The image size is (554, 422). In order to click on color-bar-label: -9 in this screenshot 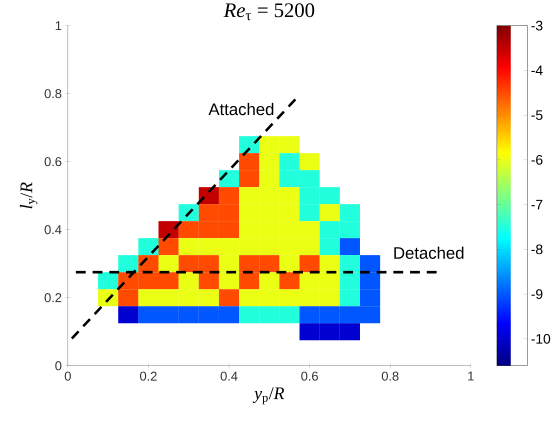, I will do `click(536, 294)`.